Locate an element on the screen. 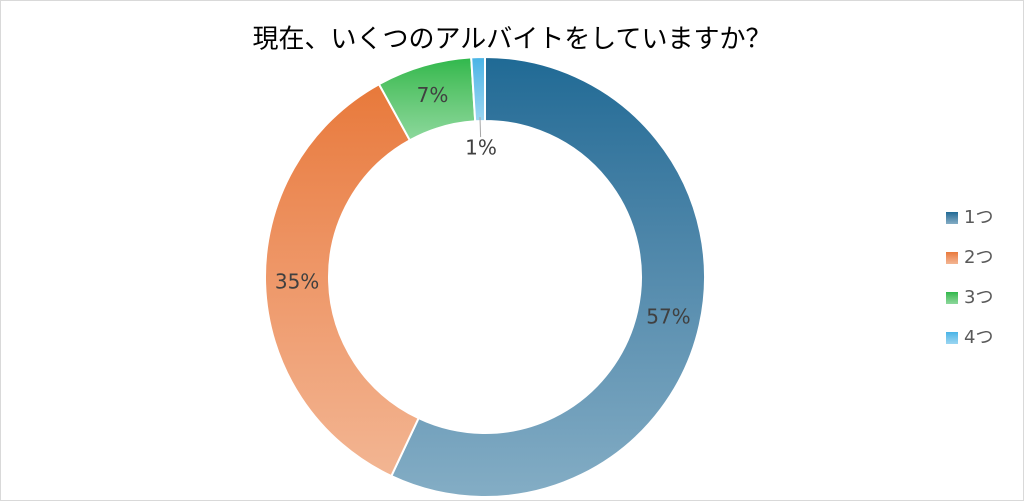  legend-label: 2つ is located at coordinates (978, 257).